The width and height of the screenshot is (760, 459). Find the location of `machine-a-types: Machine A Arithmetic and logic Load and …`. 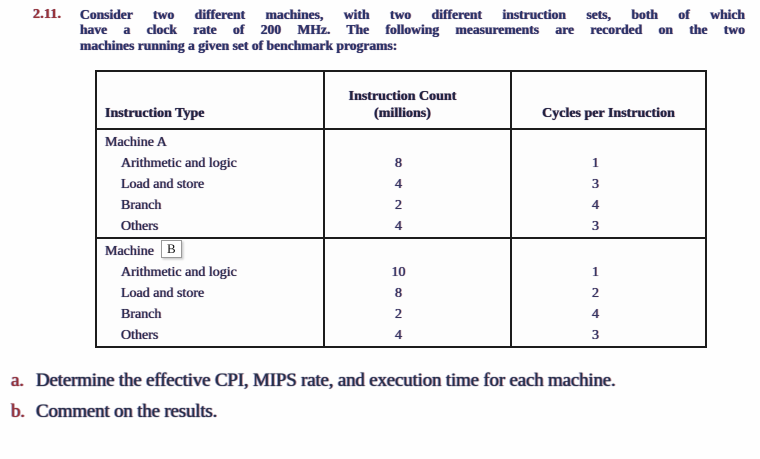

machine-a-types: Machine A Arithmetic and logic Load and … is located at coordinates (210, 183).